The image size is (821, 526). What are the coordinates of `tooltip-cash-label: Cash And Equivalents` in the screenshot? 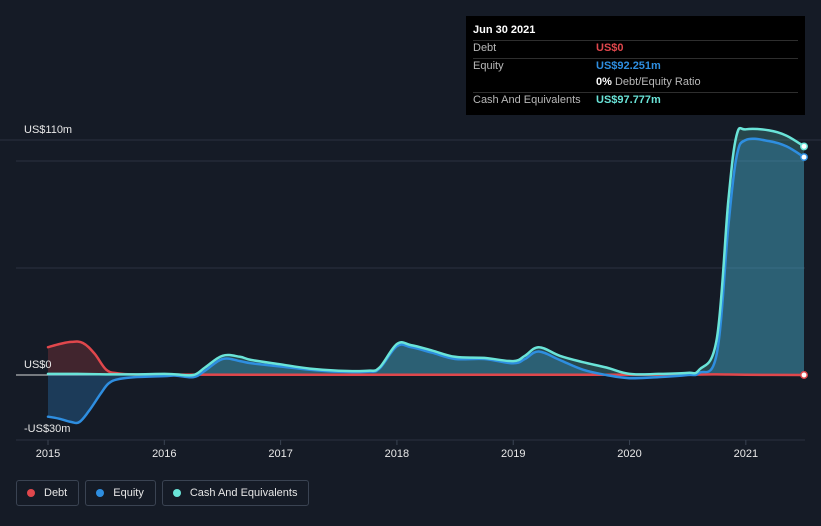 It's located at (527, 99).